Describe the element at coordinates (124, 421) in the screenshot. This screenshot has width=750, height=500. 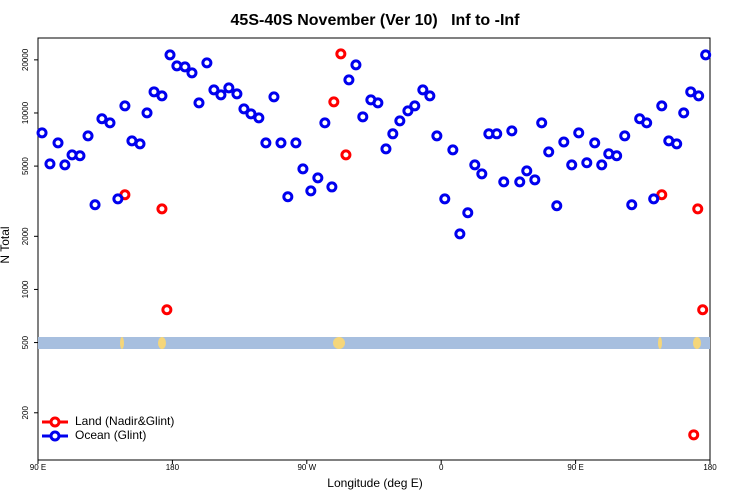
I see `legend-label: Land (Nadir&Glint)` at that location.